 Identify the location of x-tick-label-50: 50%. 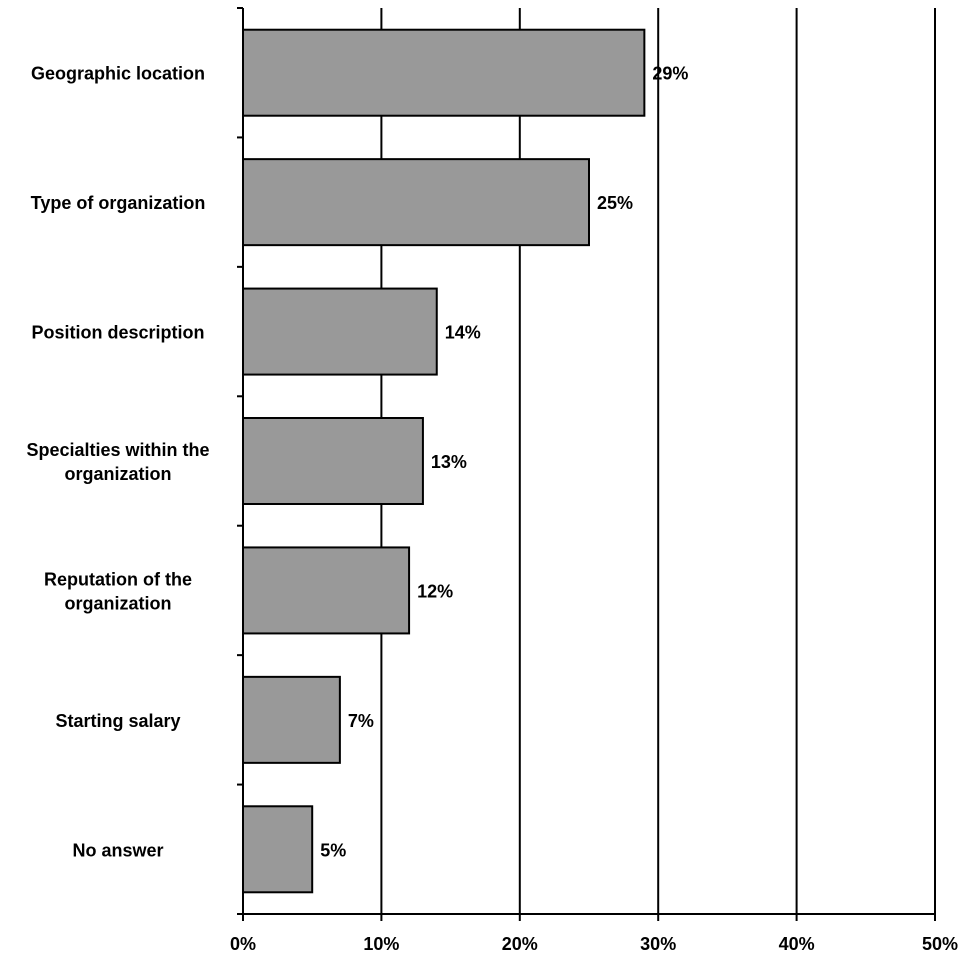
(940, 944).